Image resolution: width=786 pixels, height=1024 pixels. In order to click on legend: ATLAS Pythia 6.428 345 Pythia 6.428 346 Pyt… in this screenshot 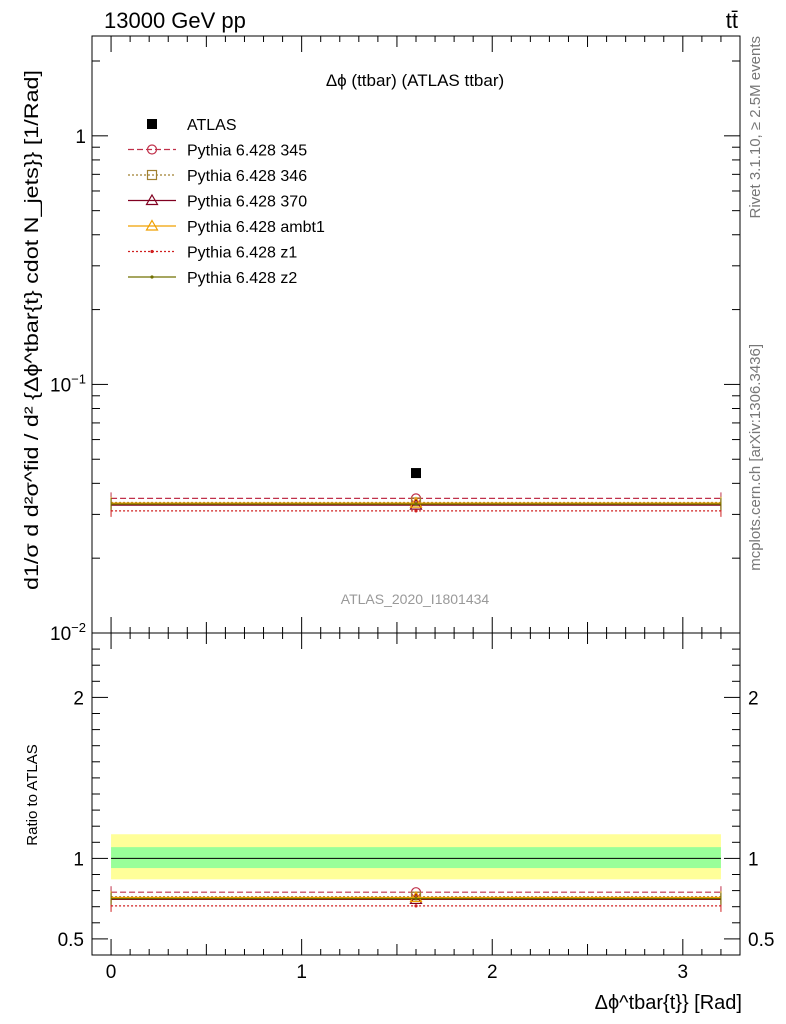, I will do `click(226, 202)`.